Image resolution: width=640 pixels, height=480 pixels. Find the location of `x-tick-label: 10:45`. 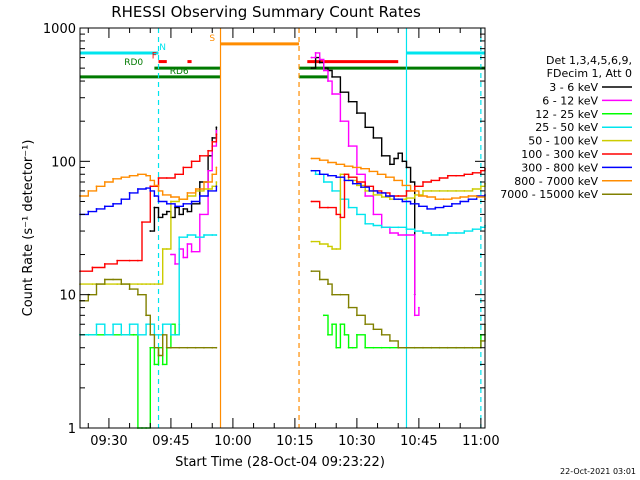

x-tick-label: 10:45 is located at coordinates (418, 441).